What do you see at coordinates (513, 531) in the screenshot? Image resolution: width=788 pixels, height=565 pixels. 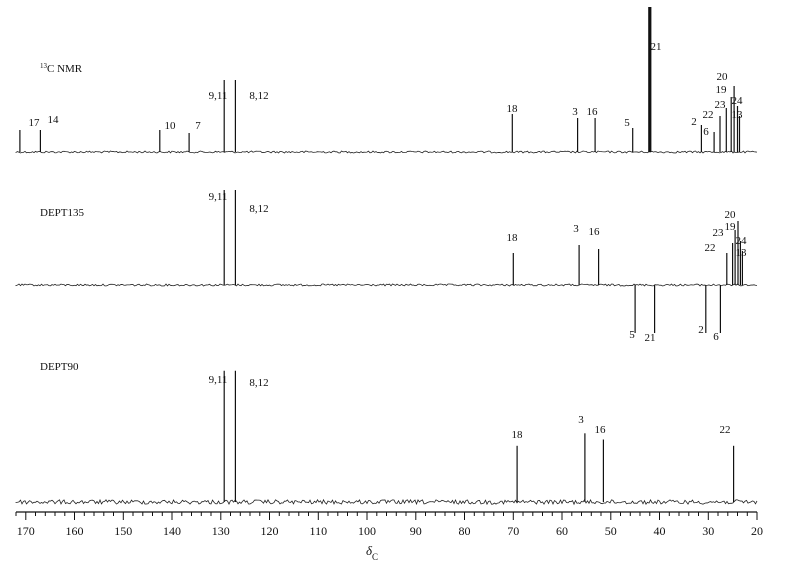 I see `tick-label-70: 70` at bounding box center [513, 531].